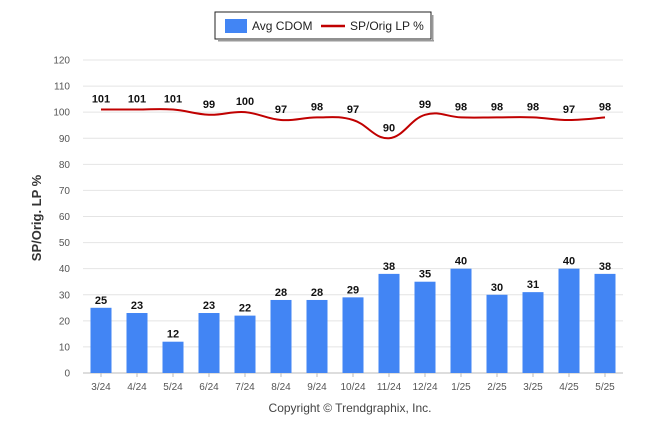  Describe the element at coordinates (326, 41) in the screenshot. I see `legend-shadow` at that location.